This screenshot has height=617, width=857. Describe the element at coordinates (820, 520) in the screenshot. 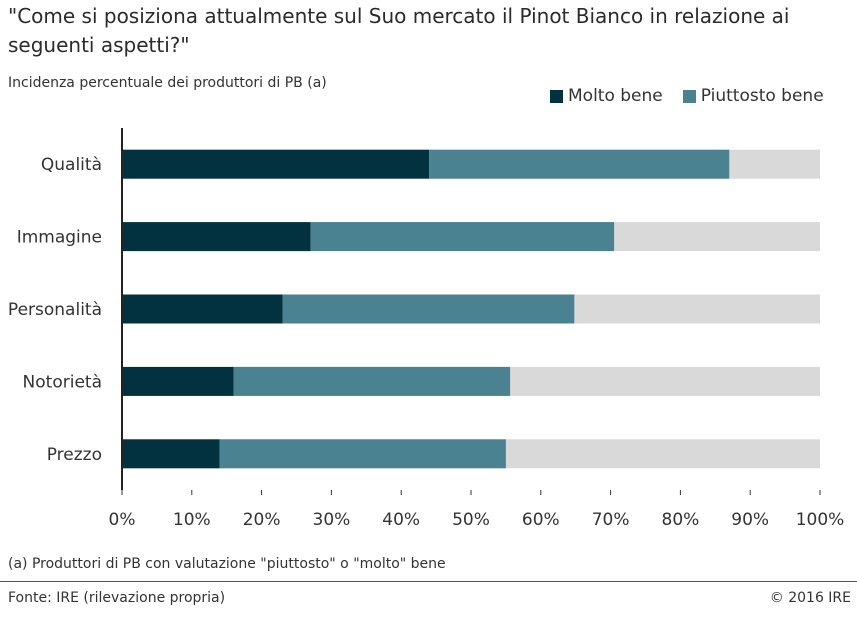

I see `x-tick-label-10: 100%` at that location.